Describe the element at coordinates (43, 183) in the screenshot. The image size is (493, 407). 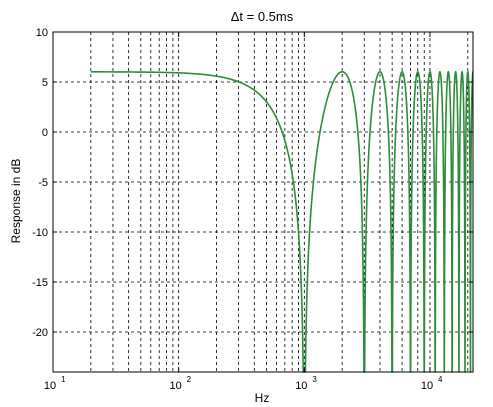
I see `y-tick-label: -5` at that location.